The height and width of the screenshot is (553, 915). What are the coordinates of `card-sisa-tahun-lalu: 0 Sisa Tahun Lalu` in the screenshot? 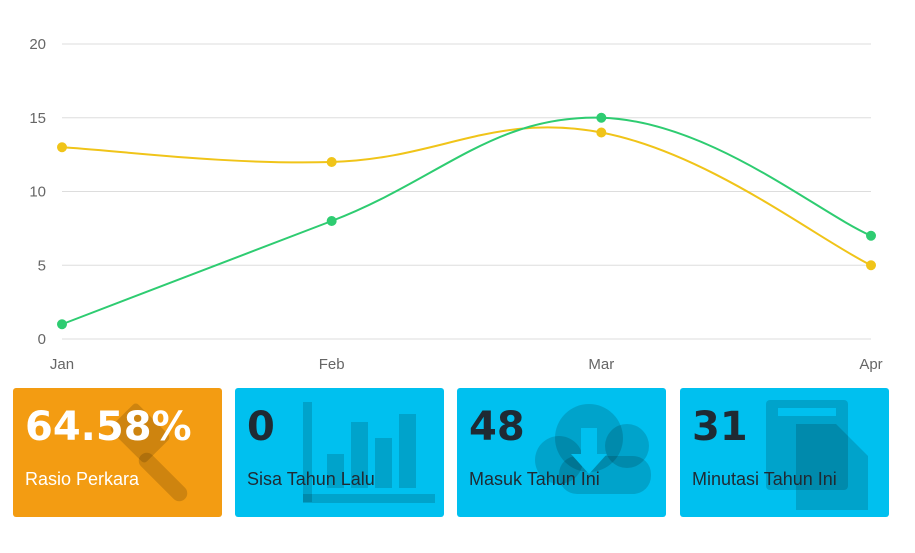 It's located at (339, 452).